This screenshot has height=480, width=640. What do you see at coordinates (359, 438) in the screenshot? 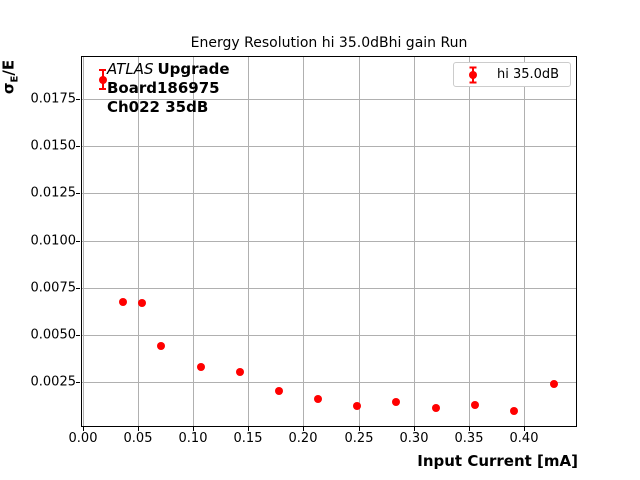
I see `x-tick-label: 0.25` at bounding box center [359, 438].